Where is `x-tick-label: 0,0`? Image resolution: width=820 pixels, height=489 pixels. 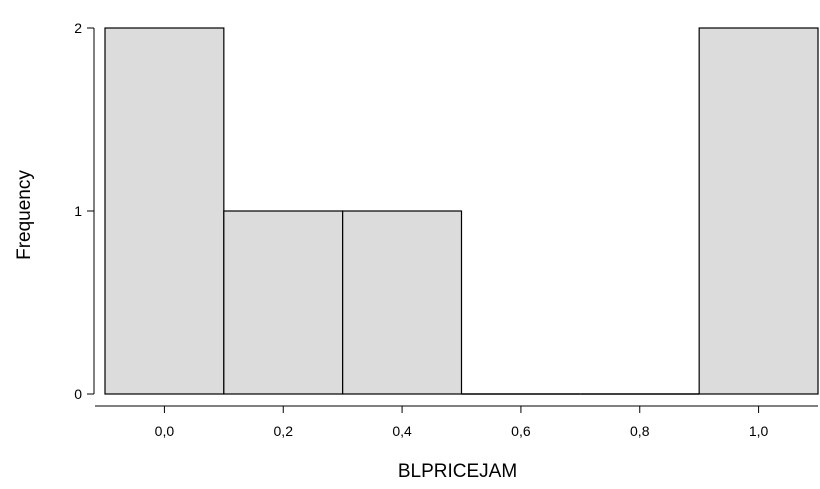
x-tick-label: 0,0 is located at coordinates (165, 431).